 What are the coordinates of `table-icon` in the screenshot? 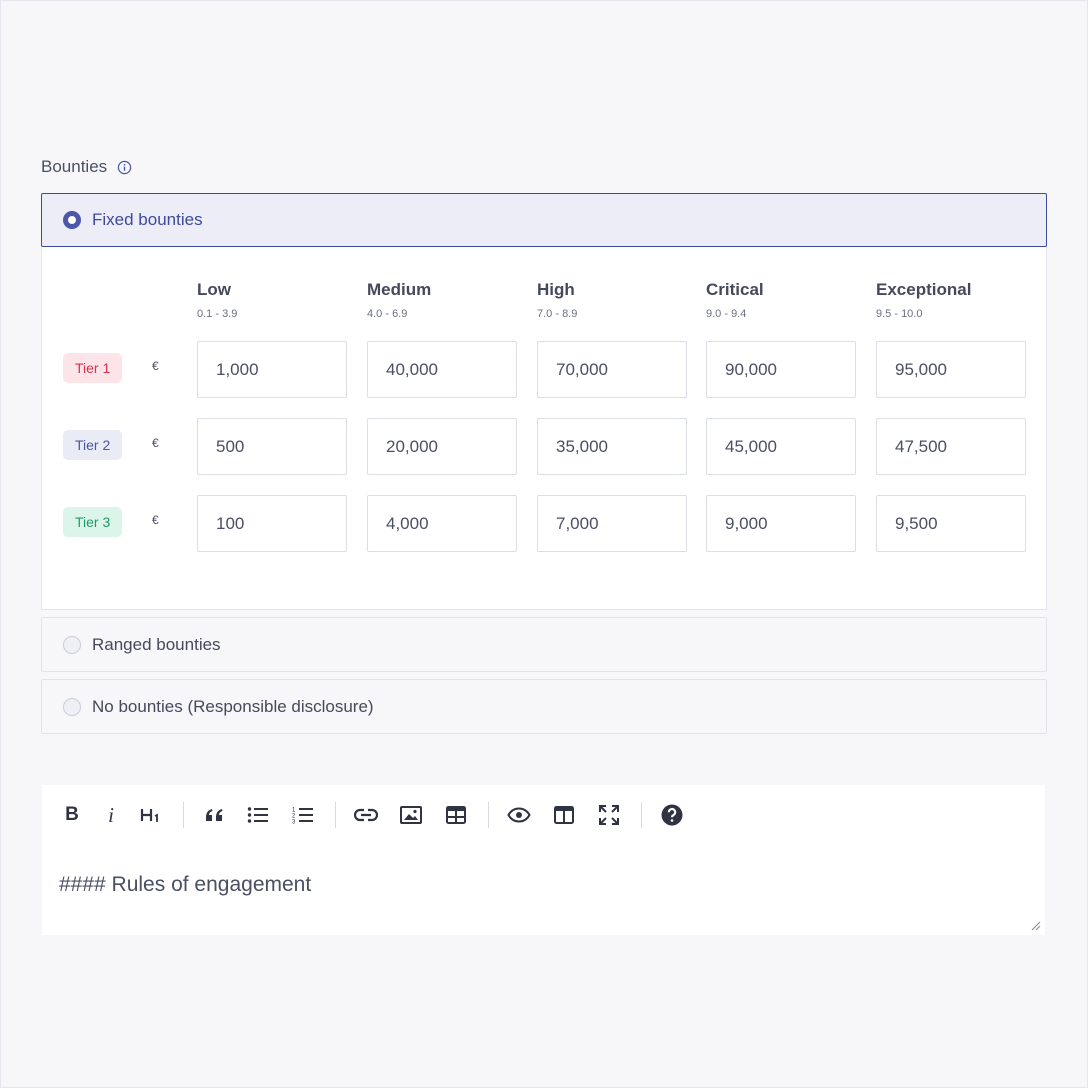 It's located at (456, 815).